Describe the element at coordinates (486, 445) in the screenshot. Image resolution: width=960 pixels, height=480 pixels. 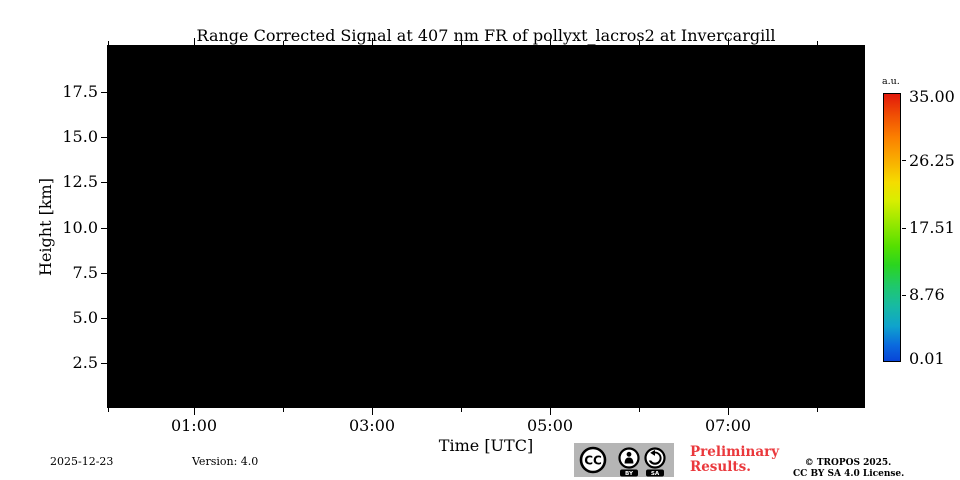
I see `x-axis-label: Time [UTC]` at that location.